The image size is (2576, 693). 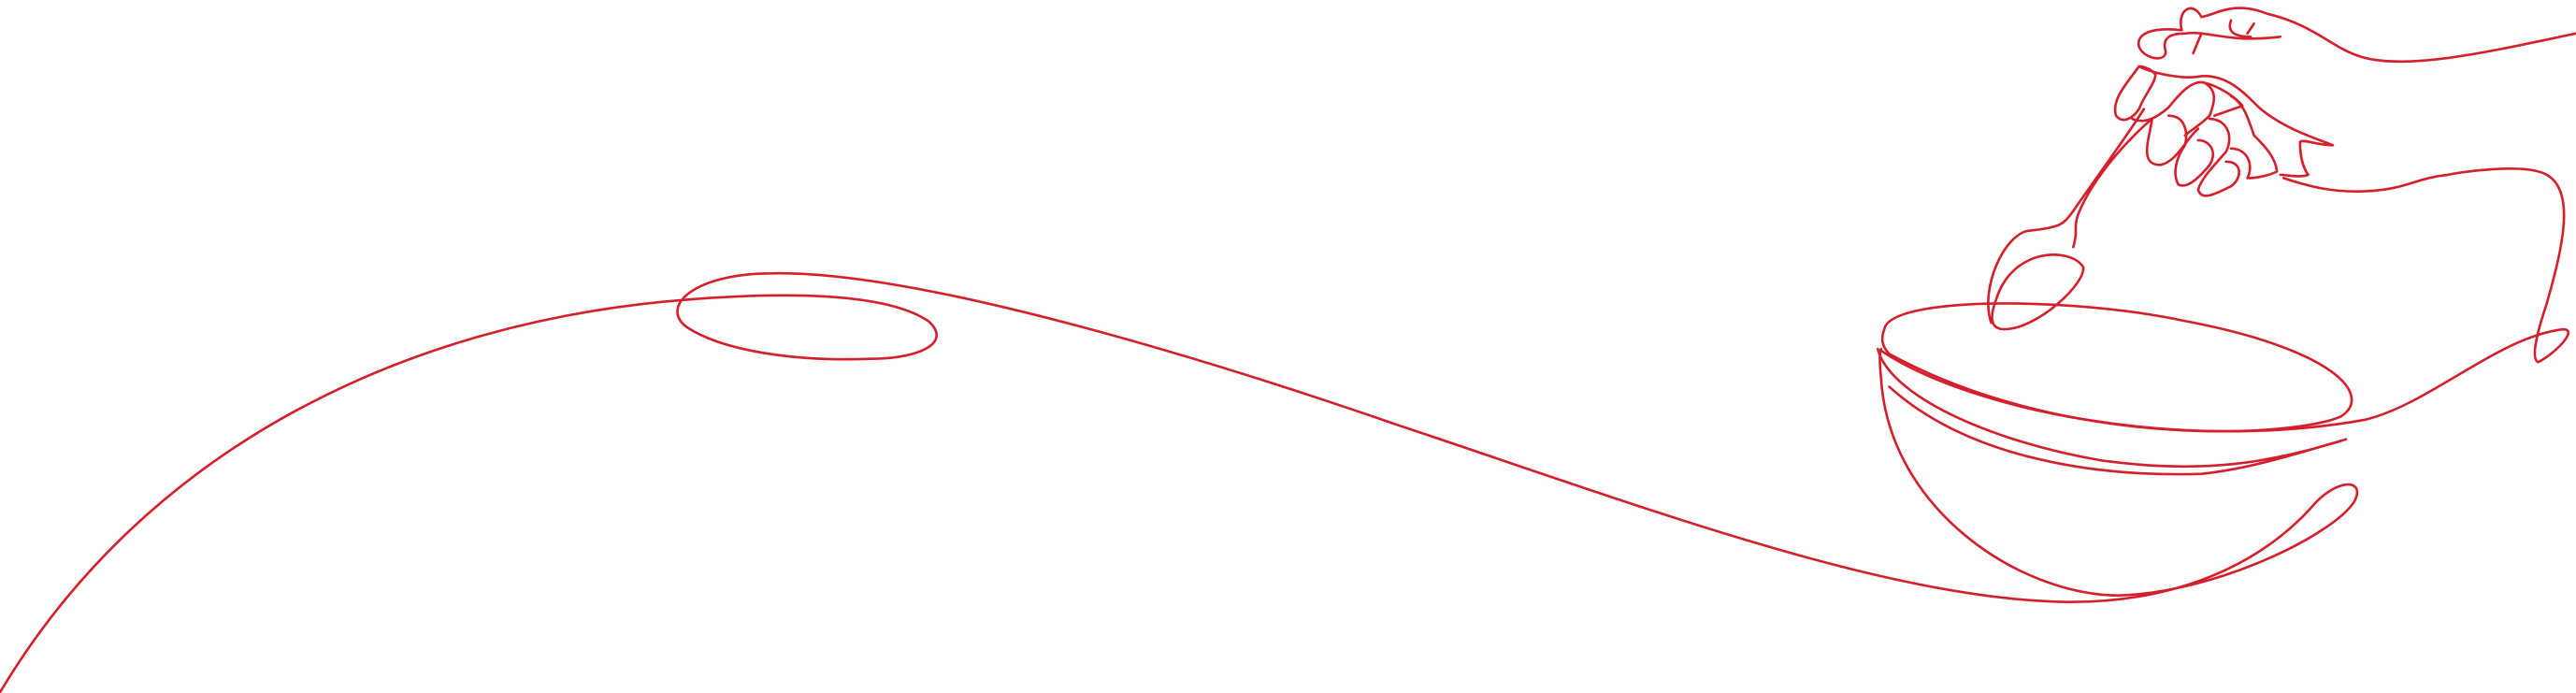 I want to click on bowl-lower-rim, so click(x=2112, y=412).